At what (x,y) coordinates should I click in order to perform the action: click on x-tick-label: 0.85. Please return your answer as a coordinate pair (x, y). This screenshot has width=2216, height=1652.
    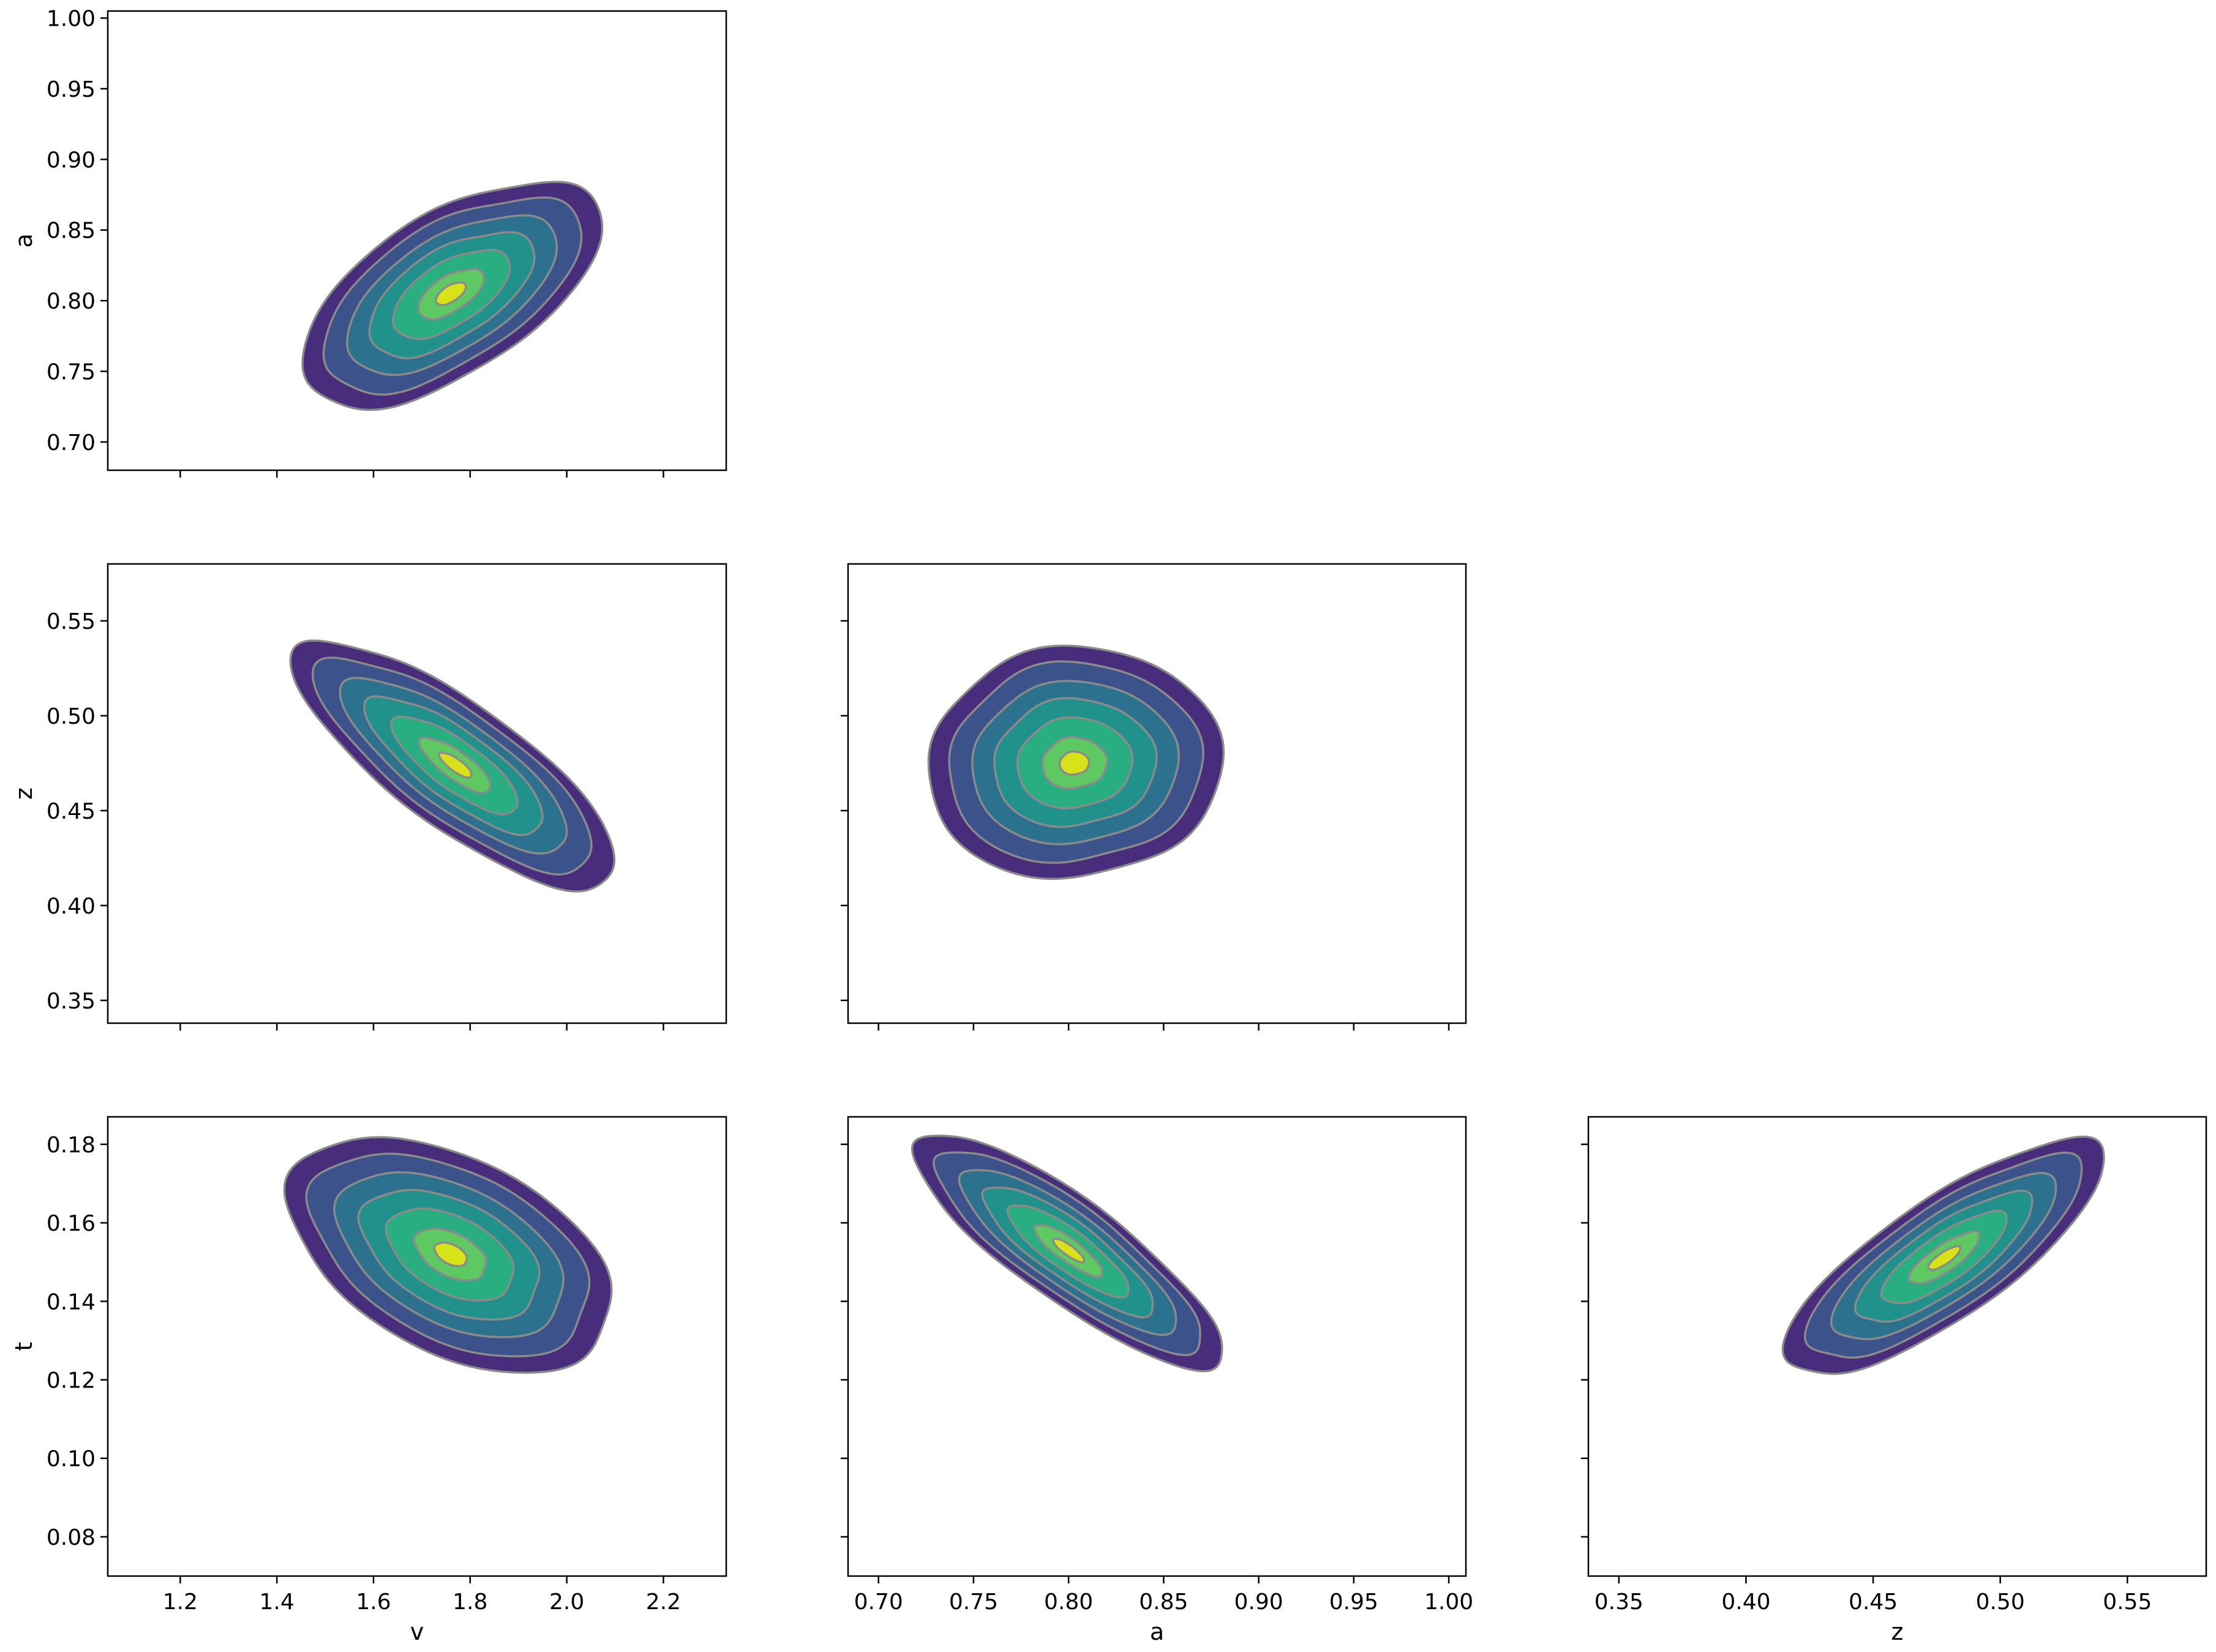
    Looking at the image, I should click on (1163, 1602).